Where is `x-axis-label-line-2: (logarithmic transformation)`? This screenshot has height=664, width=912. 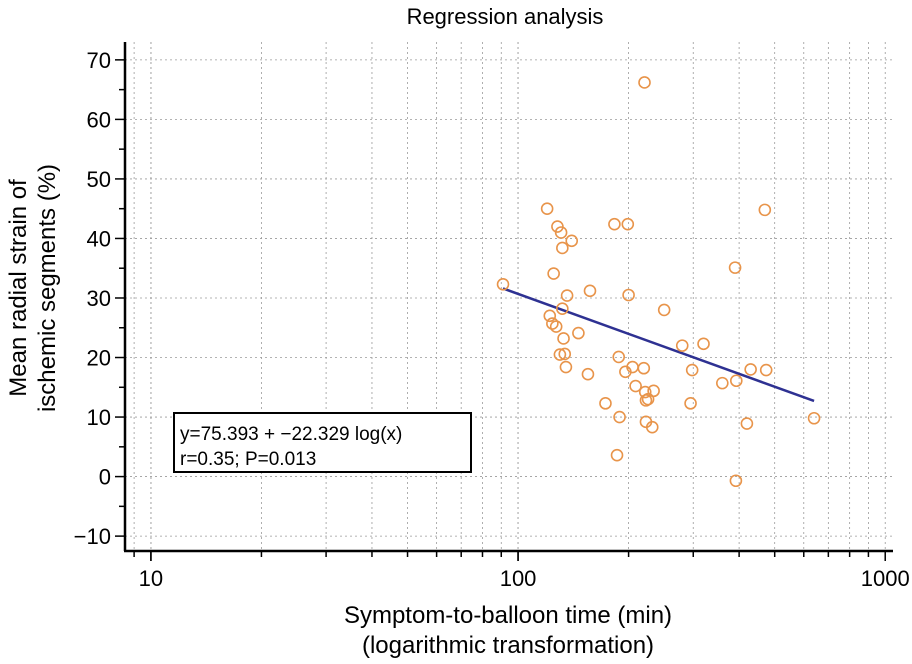
x-axis-label-line-2: (logarithmic transformation) is located at coordinates (508, 645).